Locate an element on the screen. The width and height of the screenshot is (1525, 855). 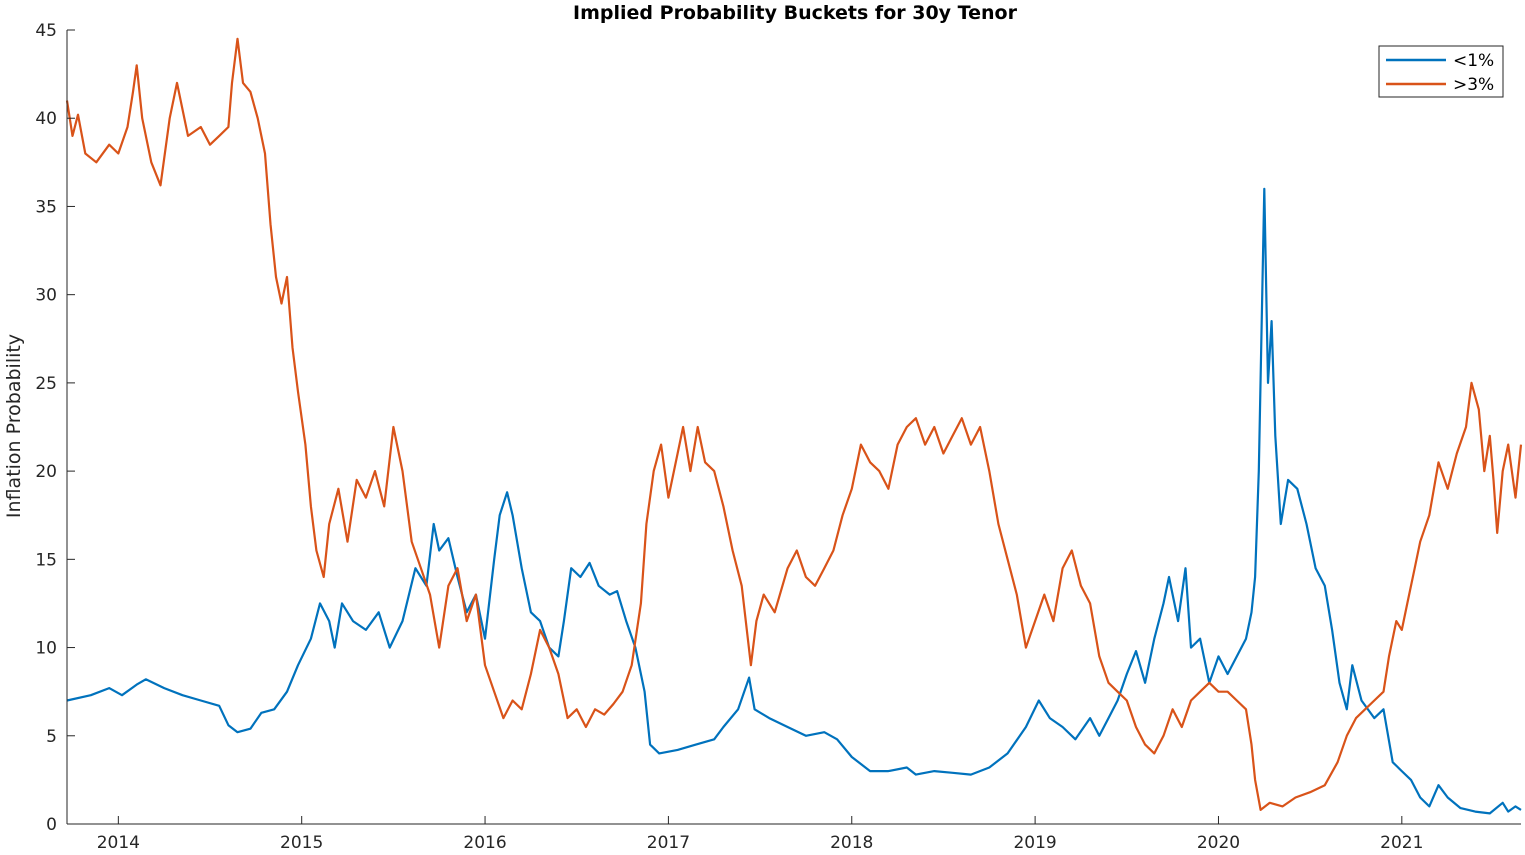
legend: <1% >3% is located at coordinates (1441, 71).